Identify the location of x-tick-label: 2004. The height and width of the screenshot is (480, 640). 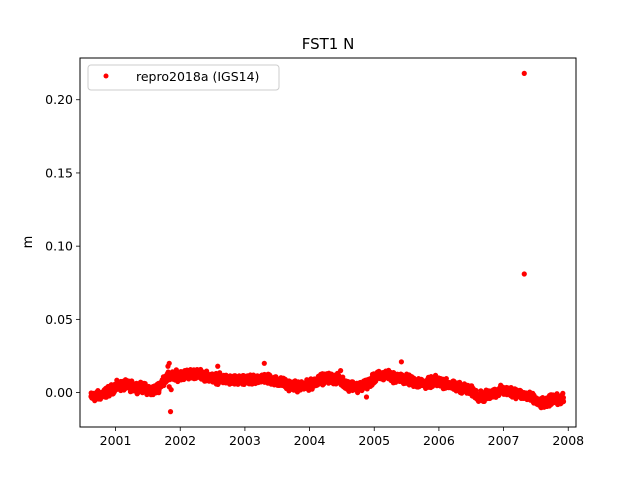
(310, 440).